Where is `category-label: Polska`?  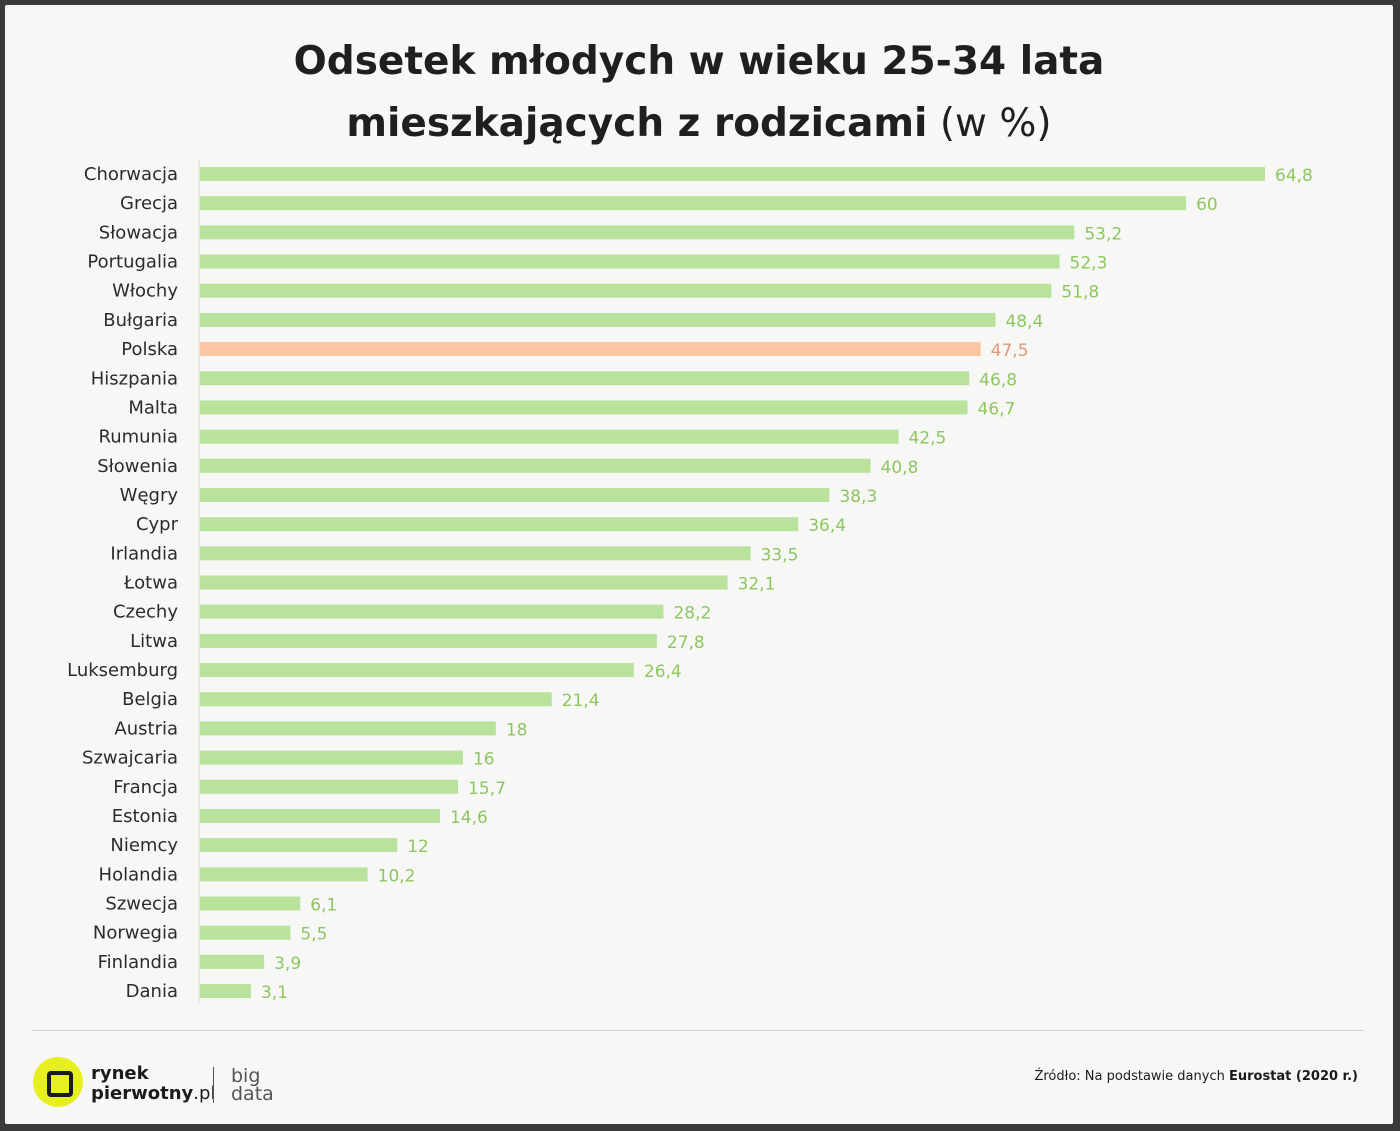 category-label: Polska is located at coordinates (149, 349).